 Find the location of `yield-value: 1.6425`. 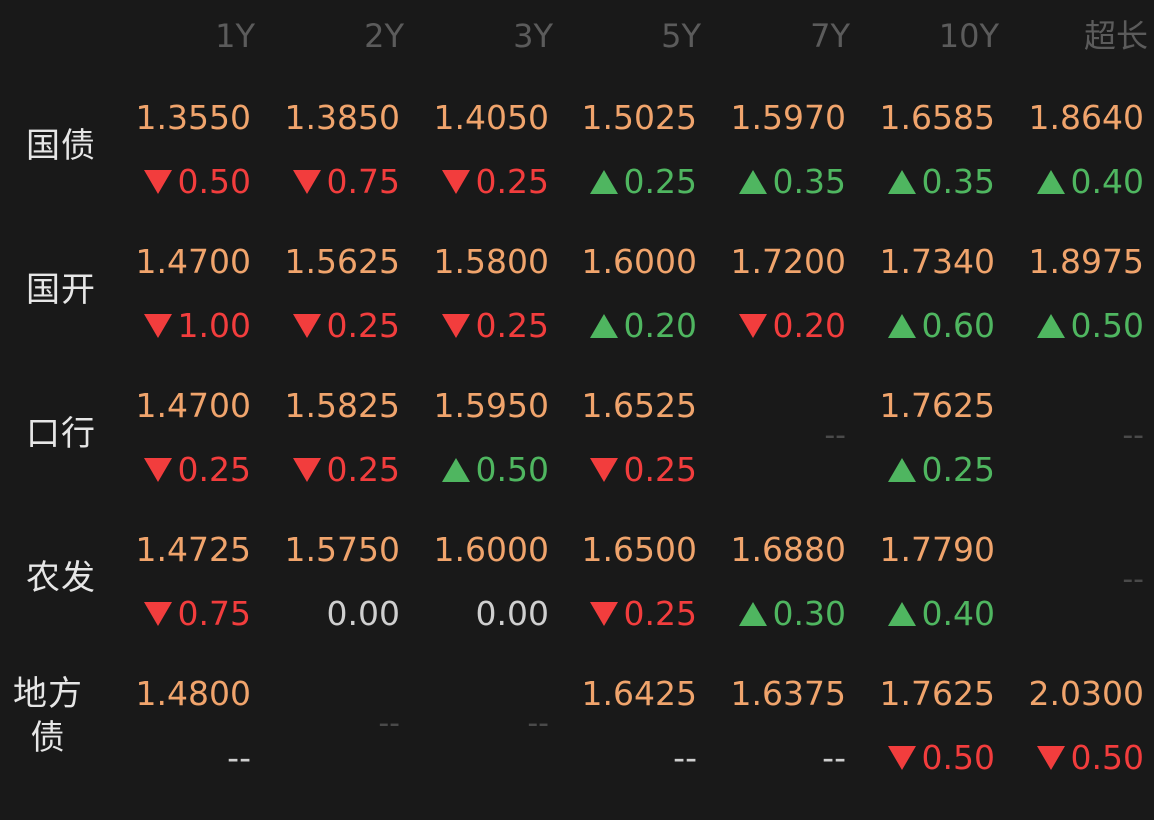

yield-value: 1.6425 is located at coordinates (639, 693).